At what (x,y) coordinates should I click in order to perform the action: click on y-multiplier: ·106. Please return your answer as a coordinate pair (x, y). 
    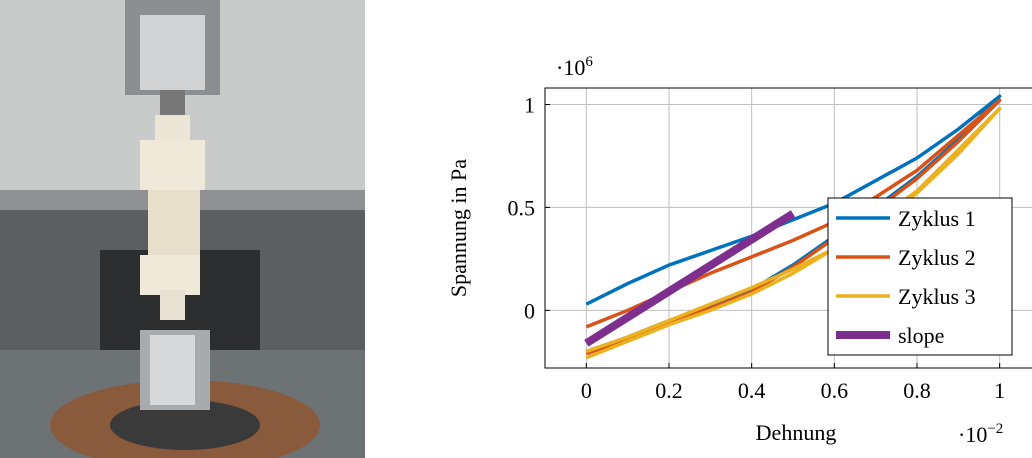
    Looking at the image, I should click on (574, 67).